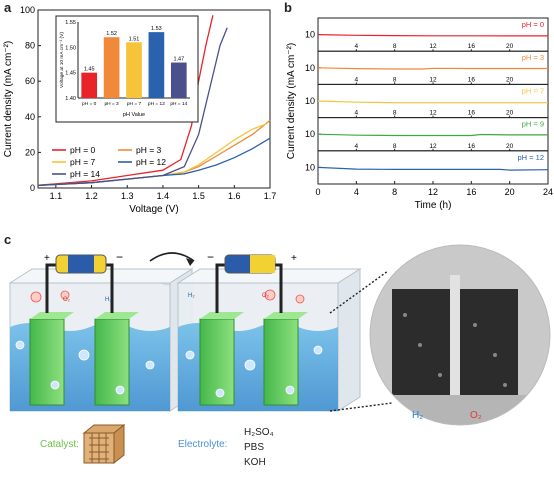  Describe the element at coordinates (30, 152) in the screenshot. I see `chart-a-ytick-label: 20` at that location.